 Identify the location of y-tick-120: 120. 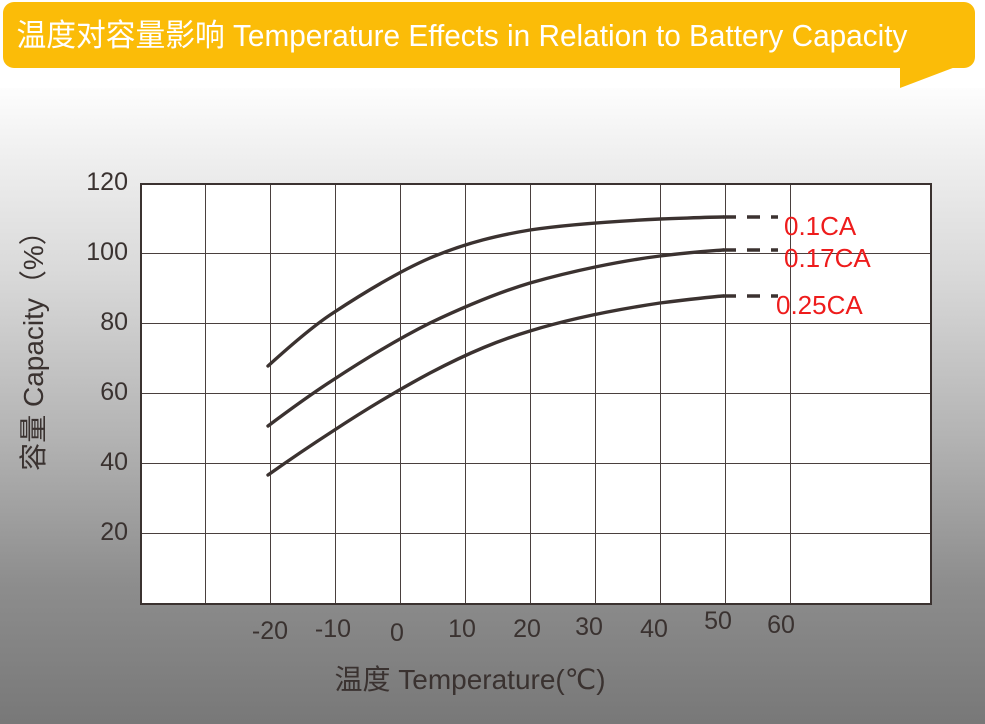
(107, 182).